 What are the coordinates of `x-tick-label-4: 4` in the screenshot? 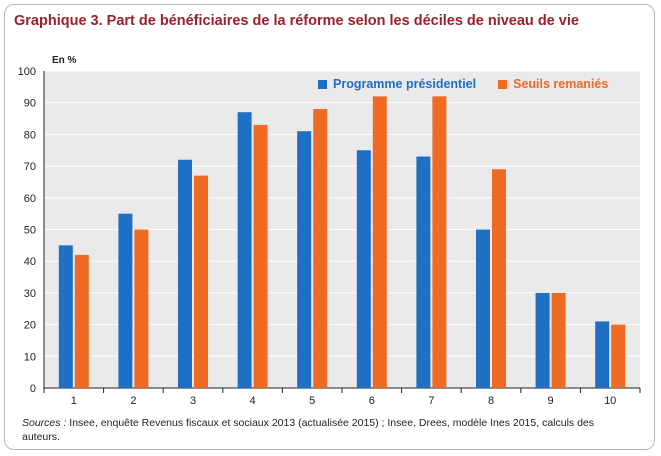 It's located at (253, 401).